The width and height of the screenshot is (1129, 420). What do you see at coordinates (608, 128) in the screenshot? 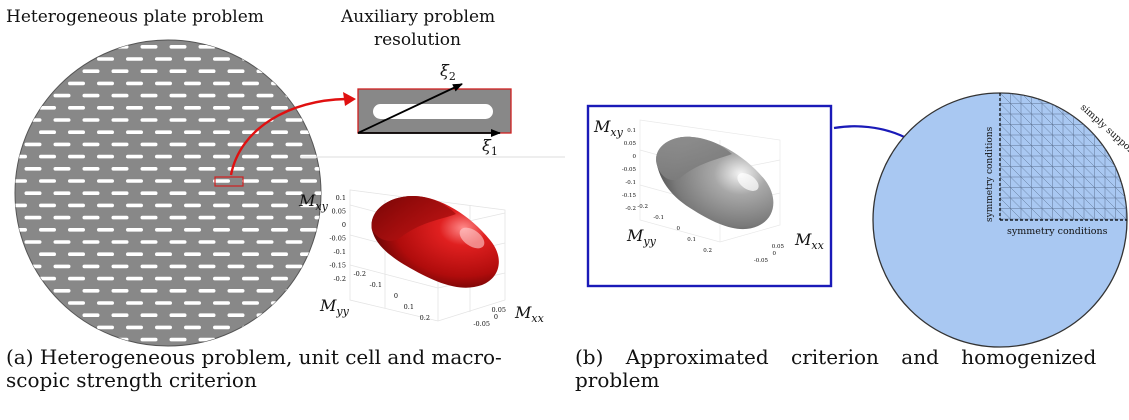
I see `plot-b-label-mxy: Mxy` at bounding box center [608, 128].